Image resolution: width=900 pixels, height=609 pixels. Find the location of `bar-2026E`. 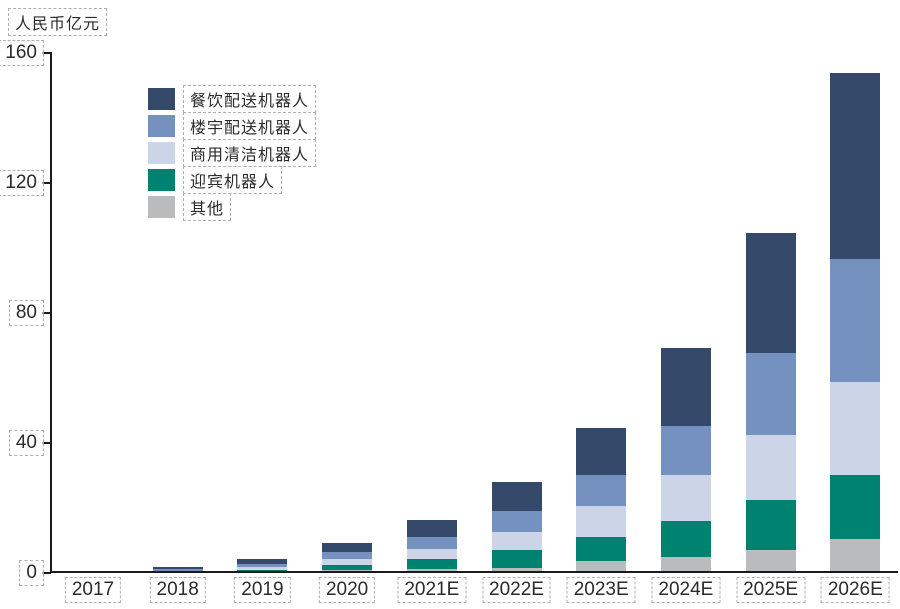

bar-2026E is located at coordinates (855, 322).